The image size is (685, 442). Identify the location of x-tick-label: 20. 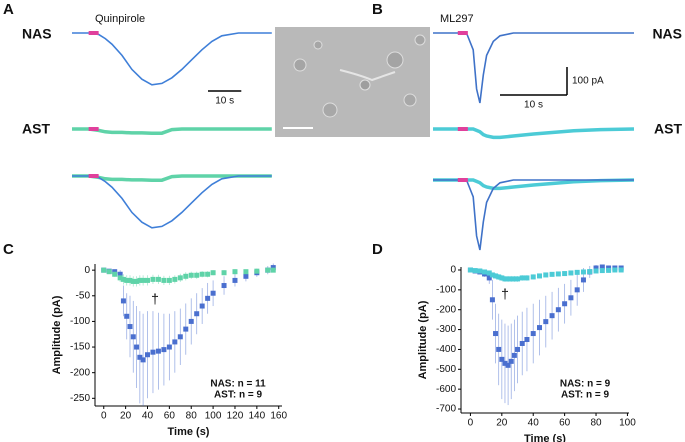
(502, 423).